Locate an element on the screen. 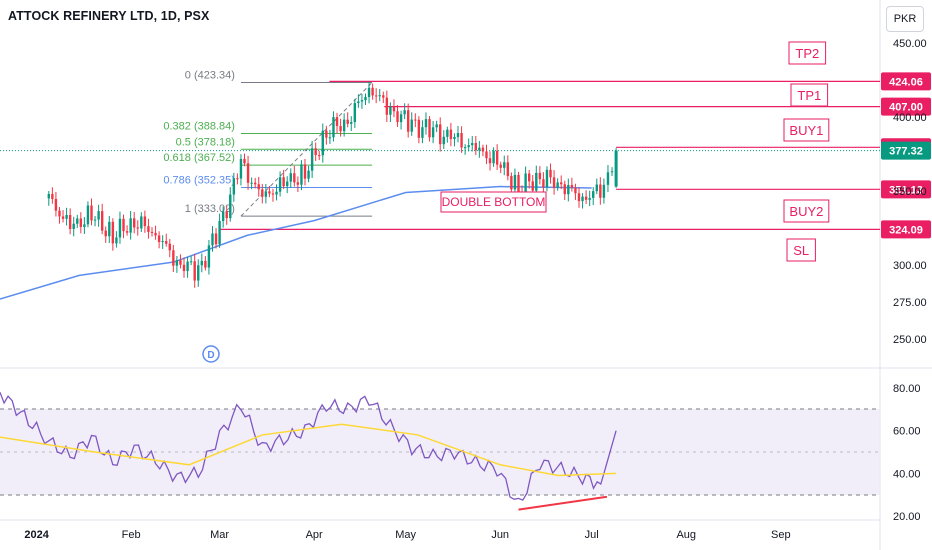 The width and height of the screenshot is (932, 550). tp2-box is located at coordinates (807, 53).